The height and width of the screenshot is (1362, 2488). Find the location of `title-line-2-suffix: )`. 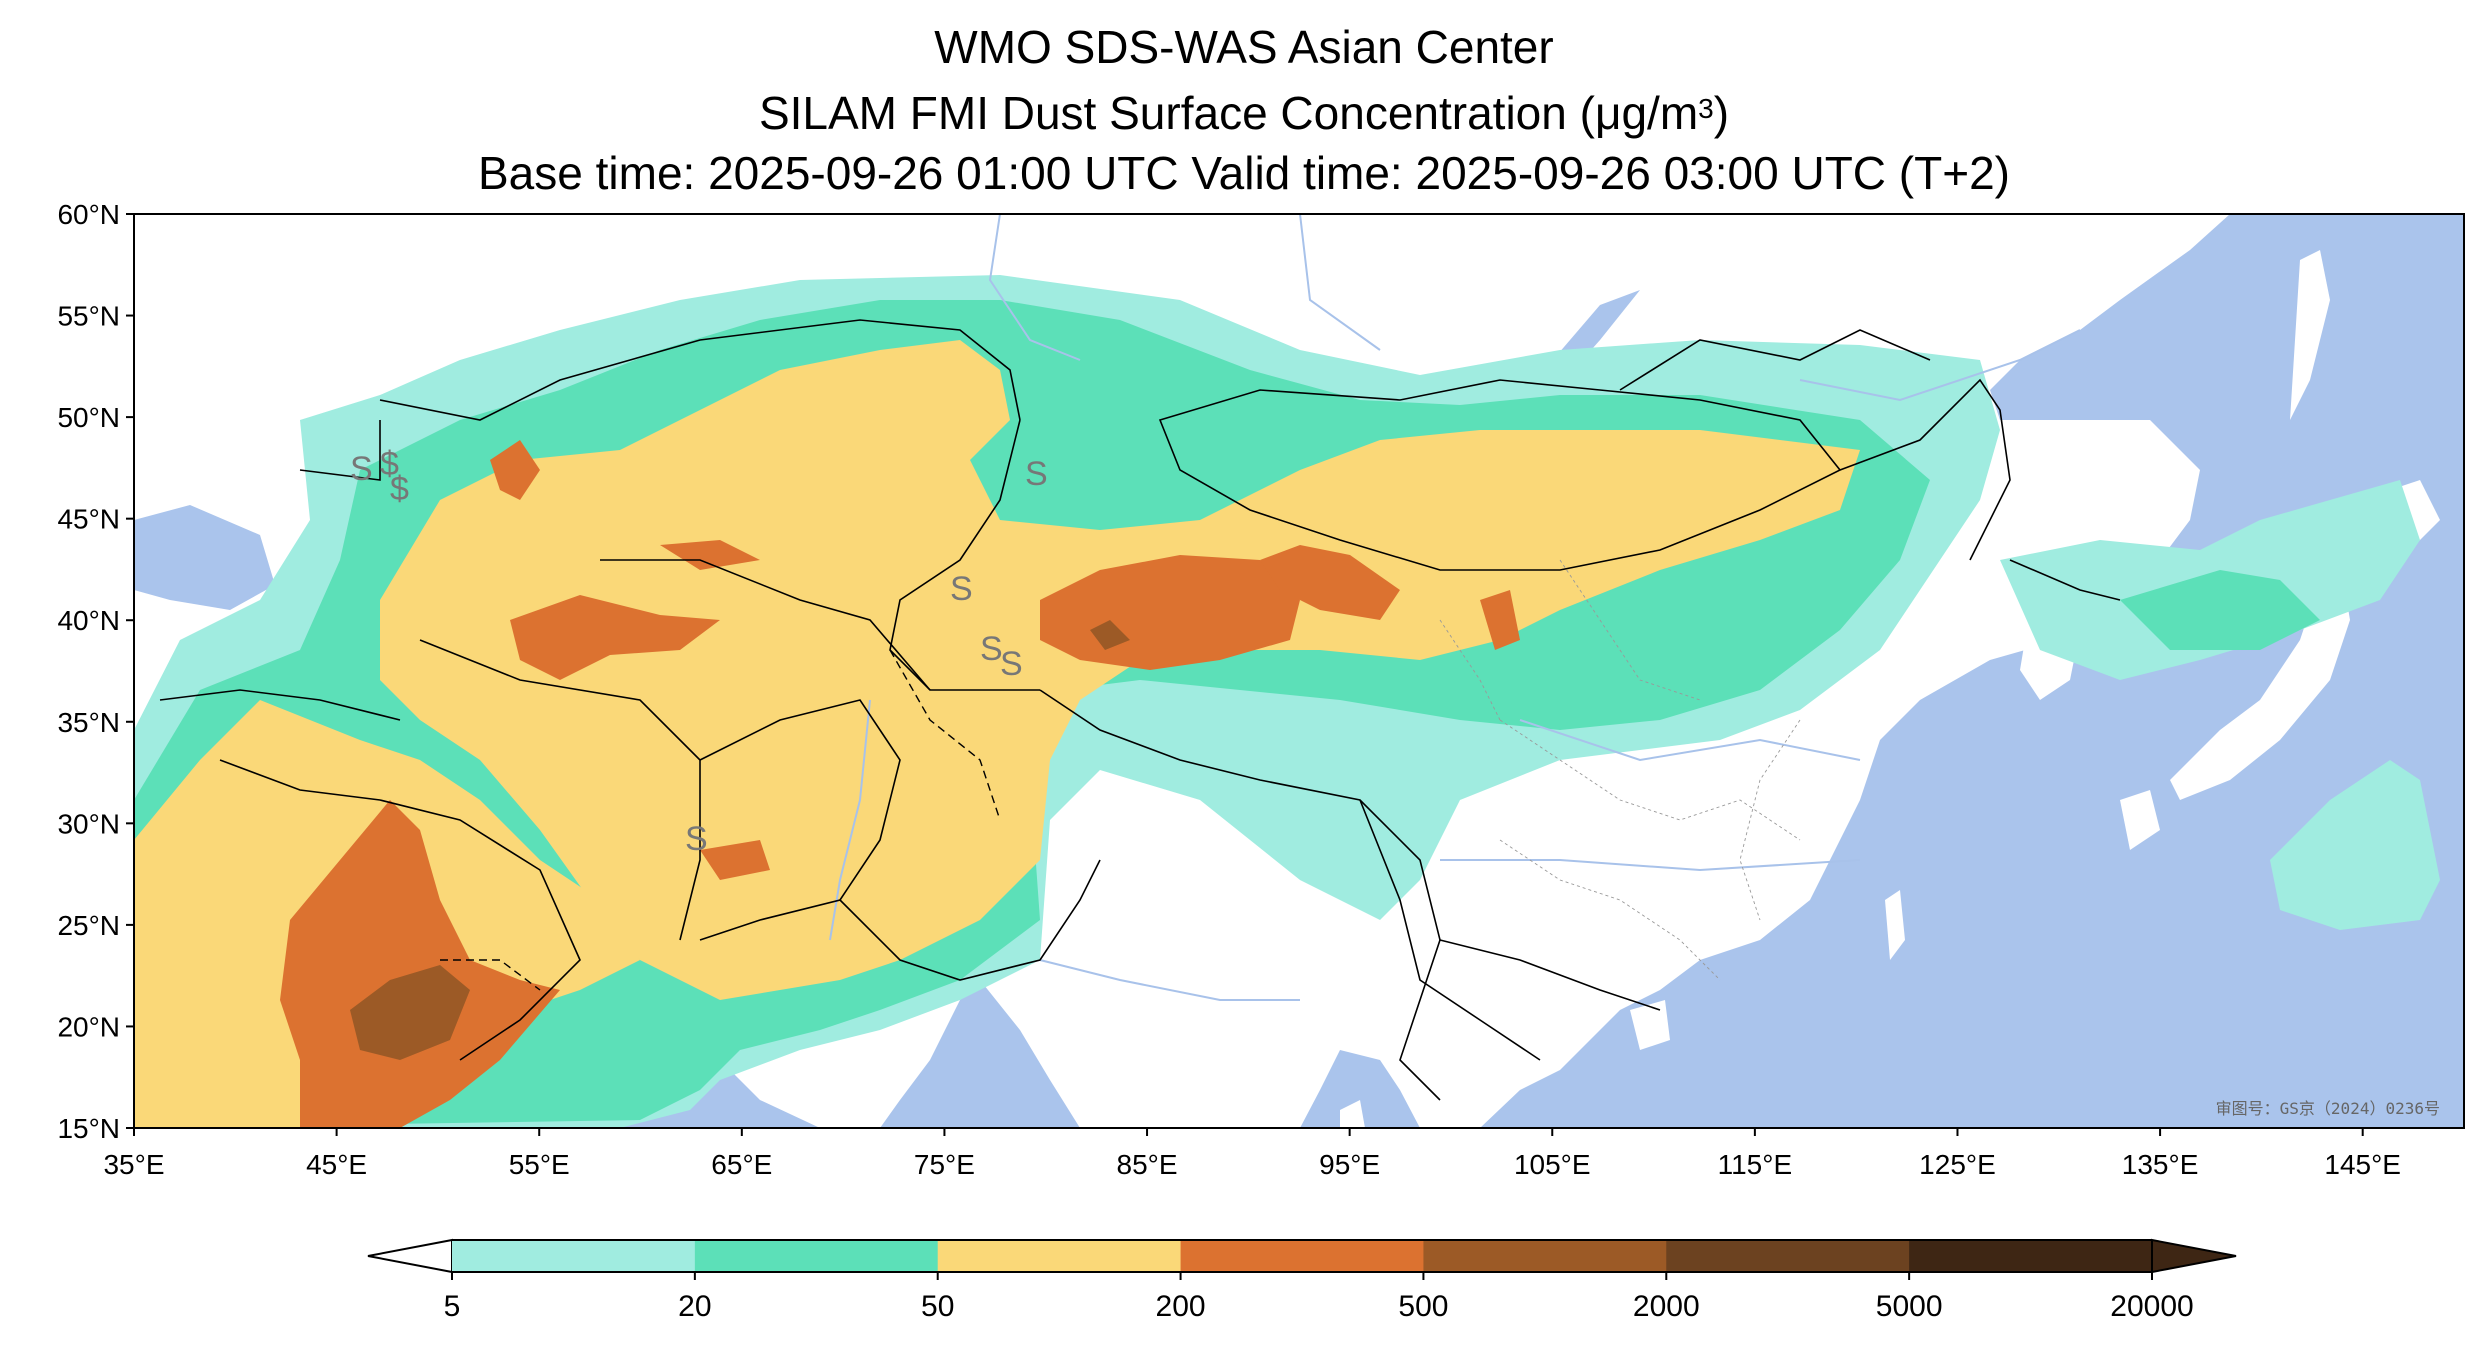

title-line-2-suffix: ) is located at coordinates (1721, 113).